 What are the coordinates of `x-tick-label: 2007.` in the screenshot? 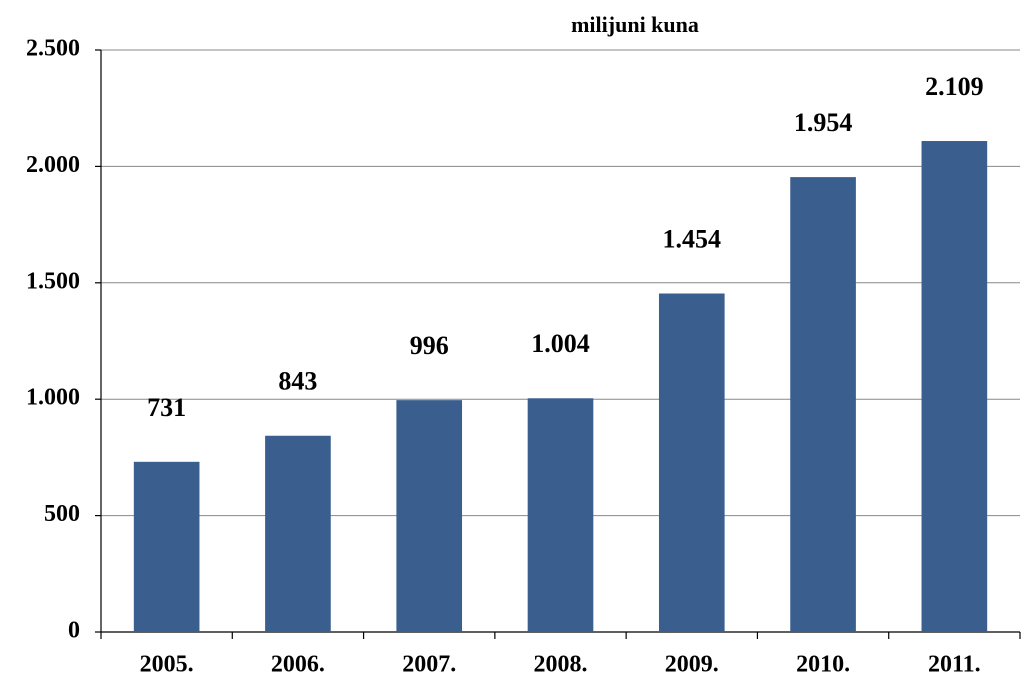 It's located at (429, 665).